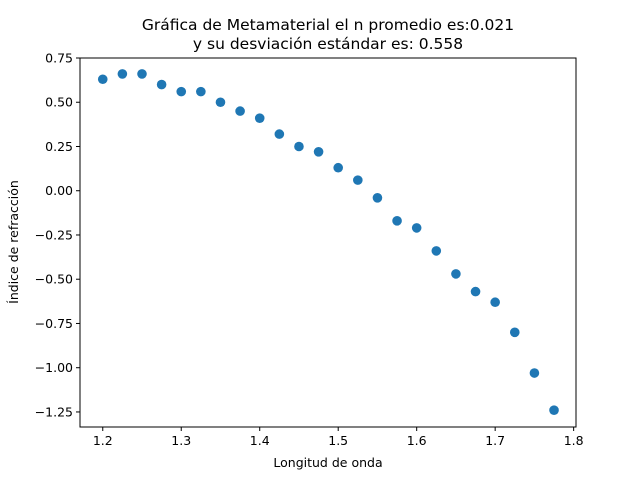 The width and height of the screenshot is (640, 480). I want to click on x-tick-label: 1.3, so click(181, 440).